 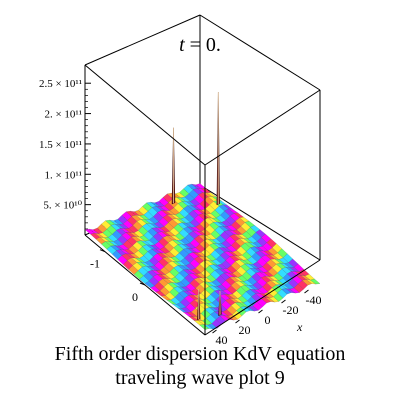 I want to click on box-back-edge, so click(x=260, y=222).